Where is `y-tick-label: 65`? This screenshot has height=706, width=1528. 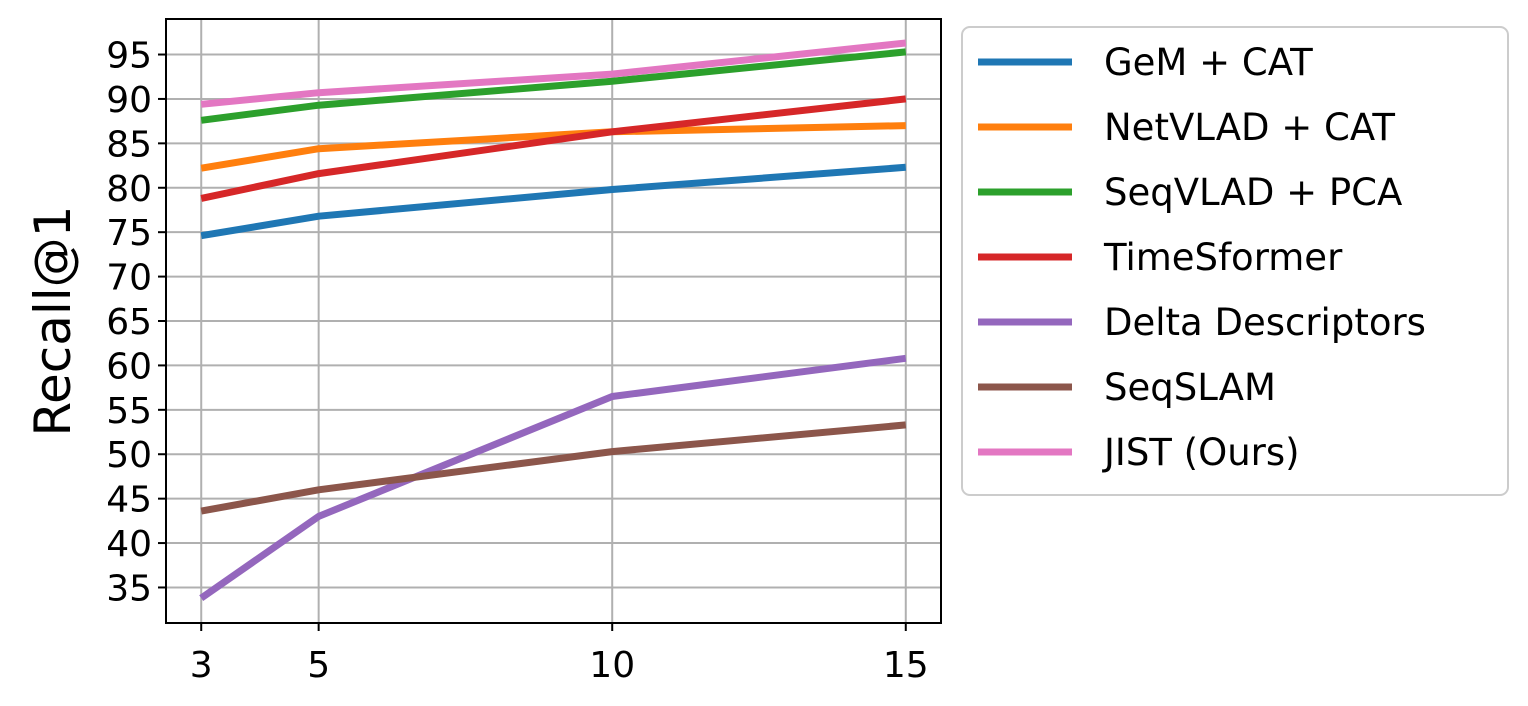
y-tick-label: 65 is located at coordinates (129, 322).